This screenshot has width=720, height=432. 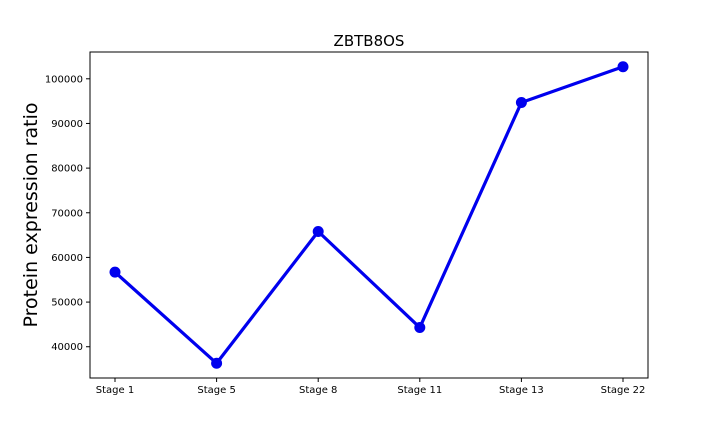 I want to click on x-tick-label: Stage 11, so click(x=419, y=390).